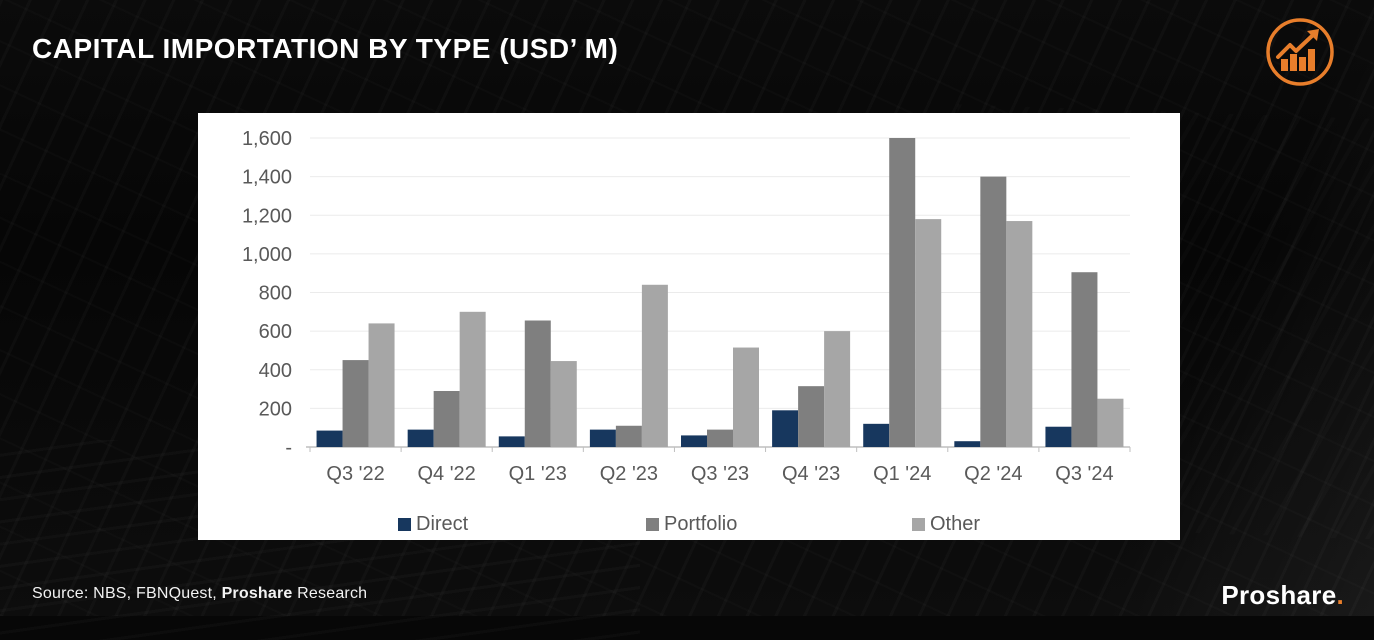  What do you see at coordinates (629, 474) in the screenshot?
I see `x-axis-category-label: Q2 '23` at bounding box center [629, 474].